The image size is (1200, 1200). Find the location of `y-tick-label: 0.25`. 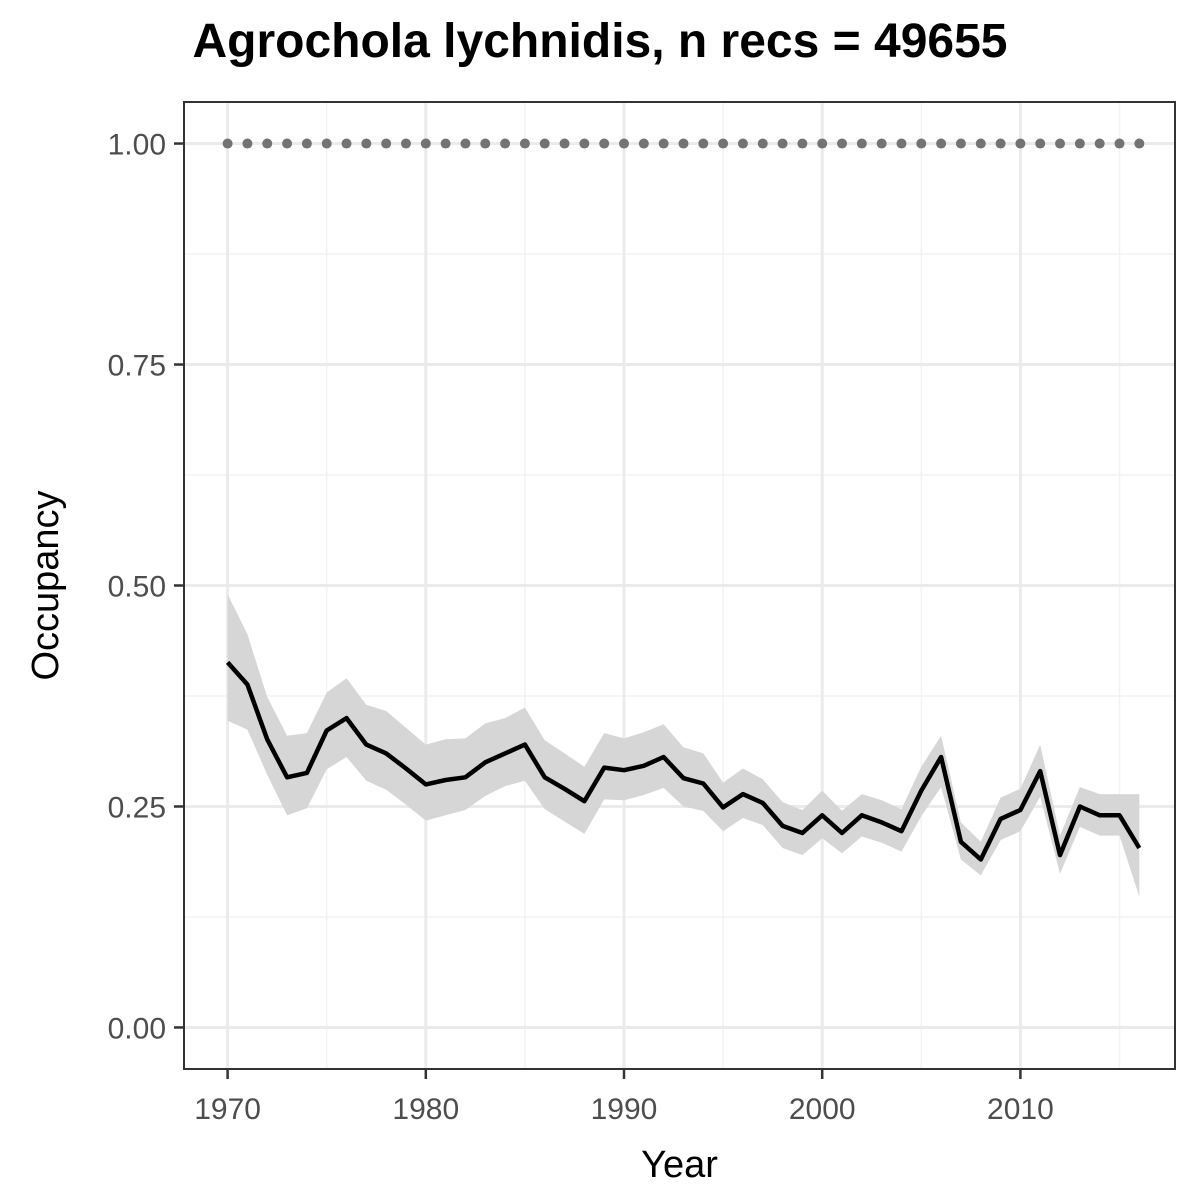

y-tick-label: 0.25 is located at coordinates (137, 807).